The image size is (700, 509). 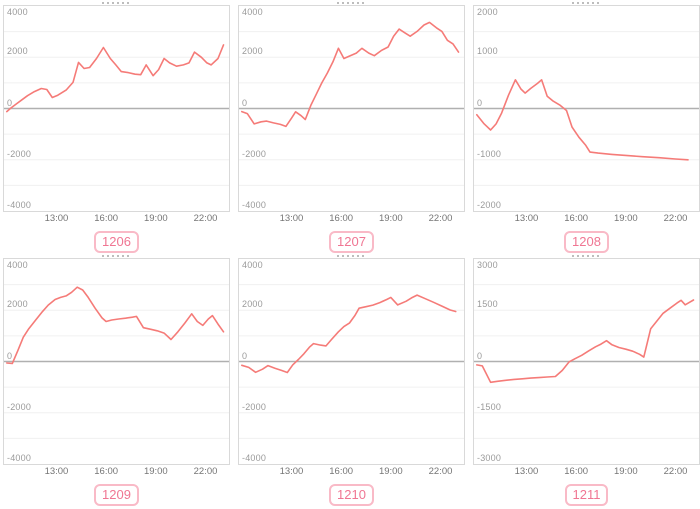 I want to click on chart-badge-row: 1206, so click(x=116, y=240).